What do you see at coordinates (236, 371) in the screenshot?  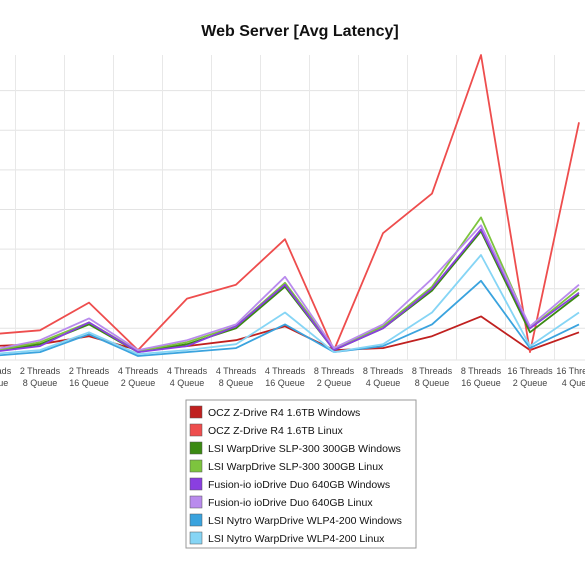 I see `x-tick-label-5-0: 4 Threads` at bounding box center [236, 371].